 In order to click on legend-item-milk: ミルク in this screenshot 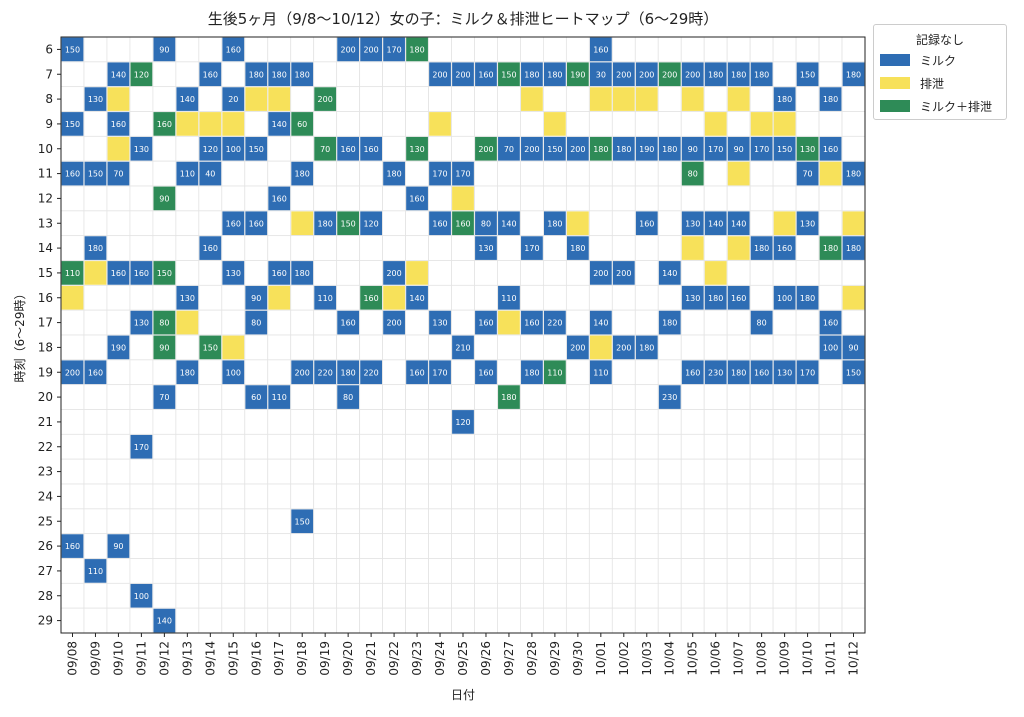, I will do `click(918, 60)`.